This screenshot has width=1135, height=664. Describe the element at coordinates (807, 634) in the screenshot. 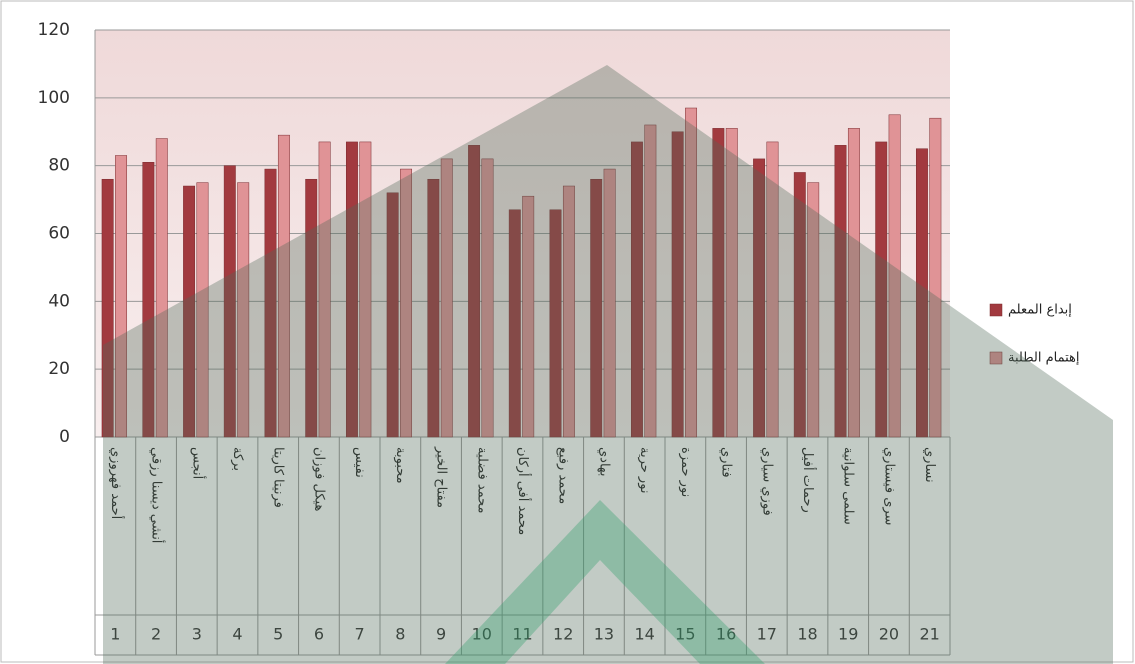

I see `x-tick-number: 18` at that location.